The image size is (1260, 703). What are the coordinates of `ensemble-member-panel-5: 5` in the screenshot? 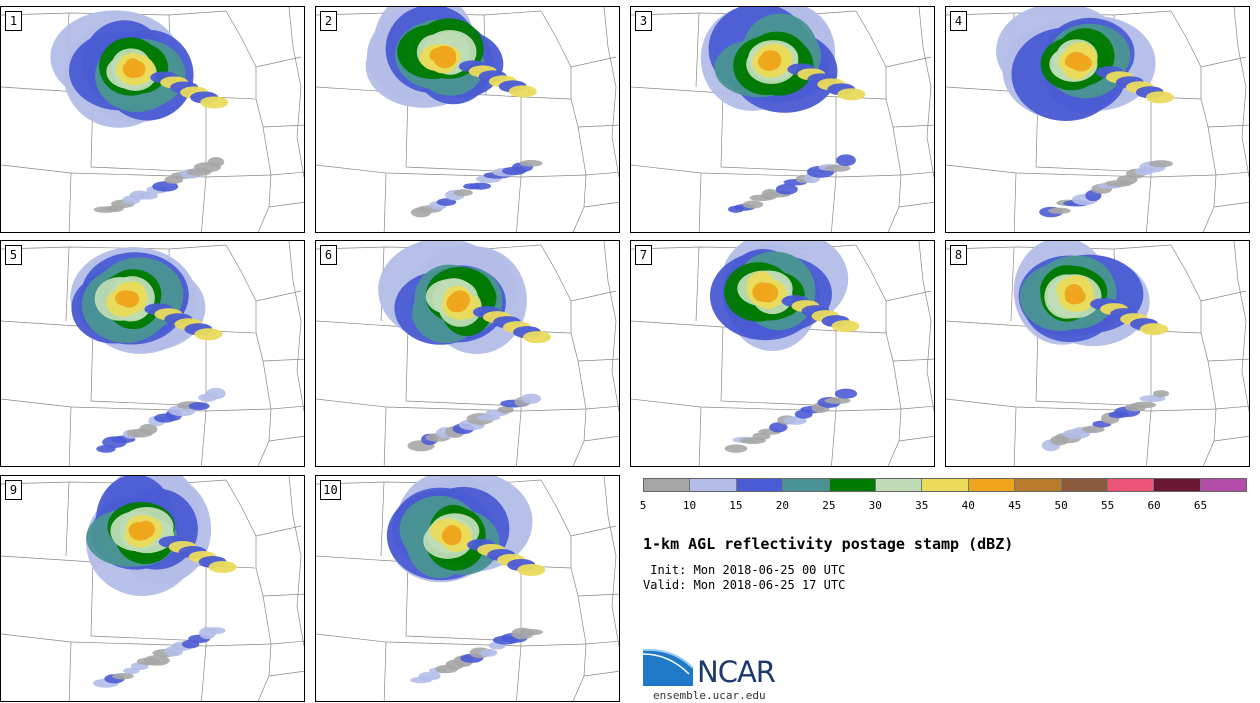 It's located at (152, 353).